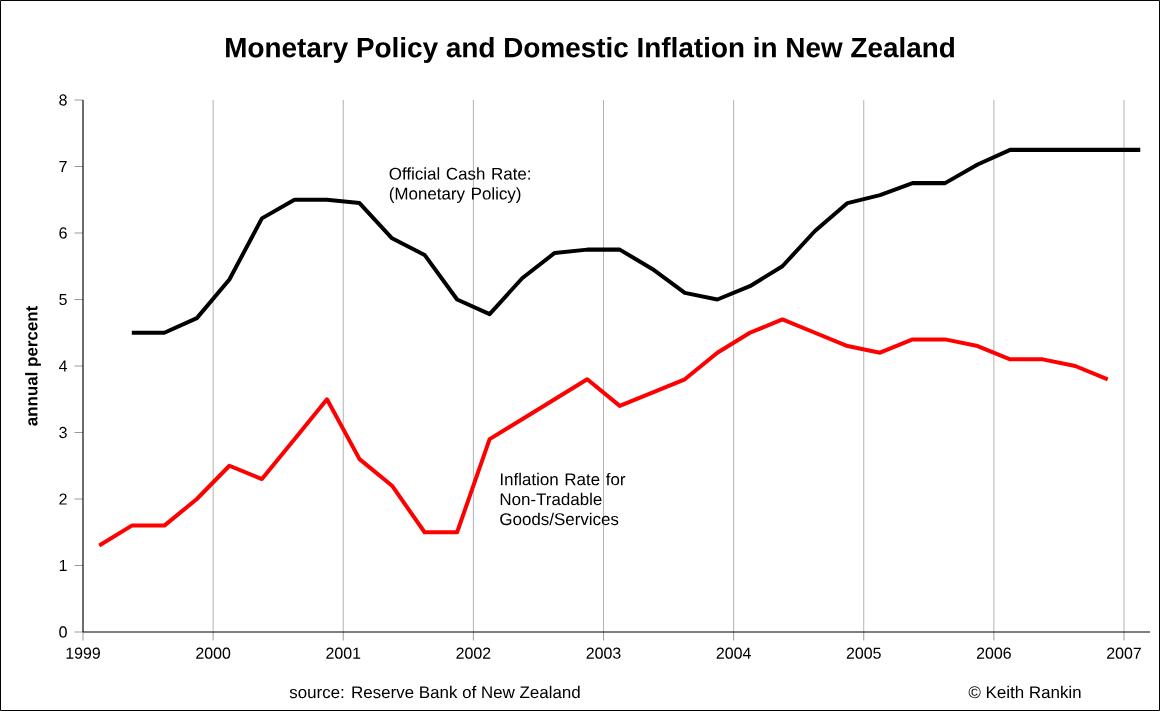  What do you see at coordinates (1124, 653) in the screenshot?
I see `x-tick-label: 2007` at bounding box center [1124, 653].